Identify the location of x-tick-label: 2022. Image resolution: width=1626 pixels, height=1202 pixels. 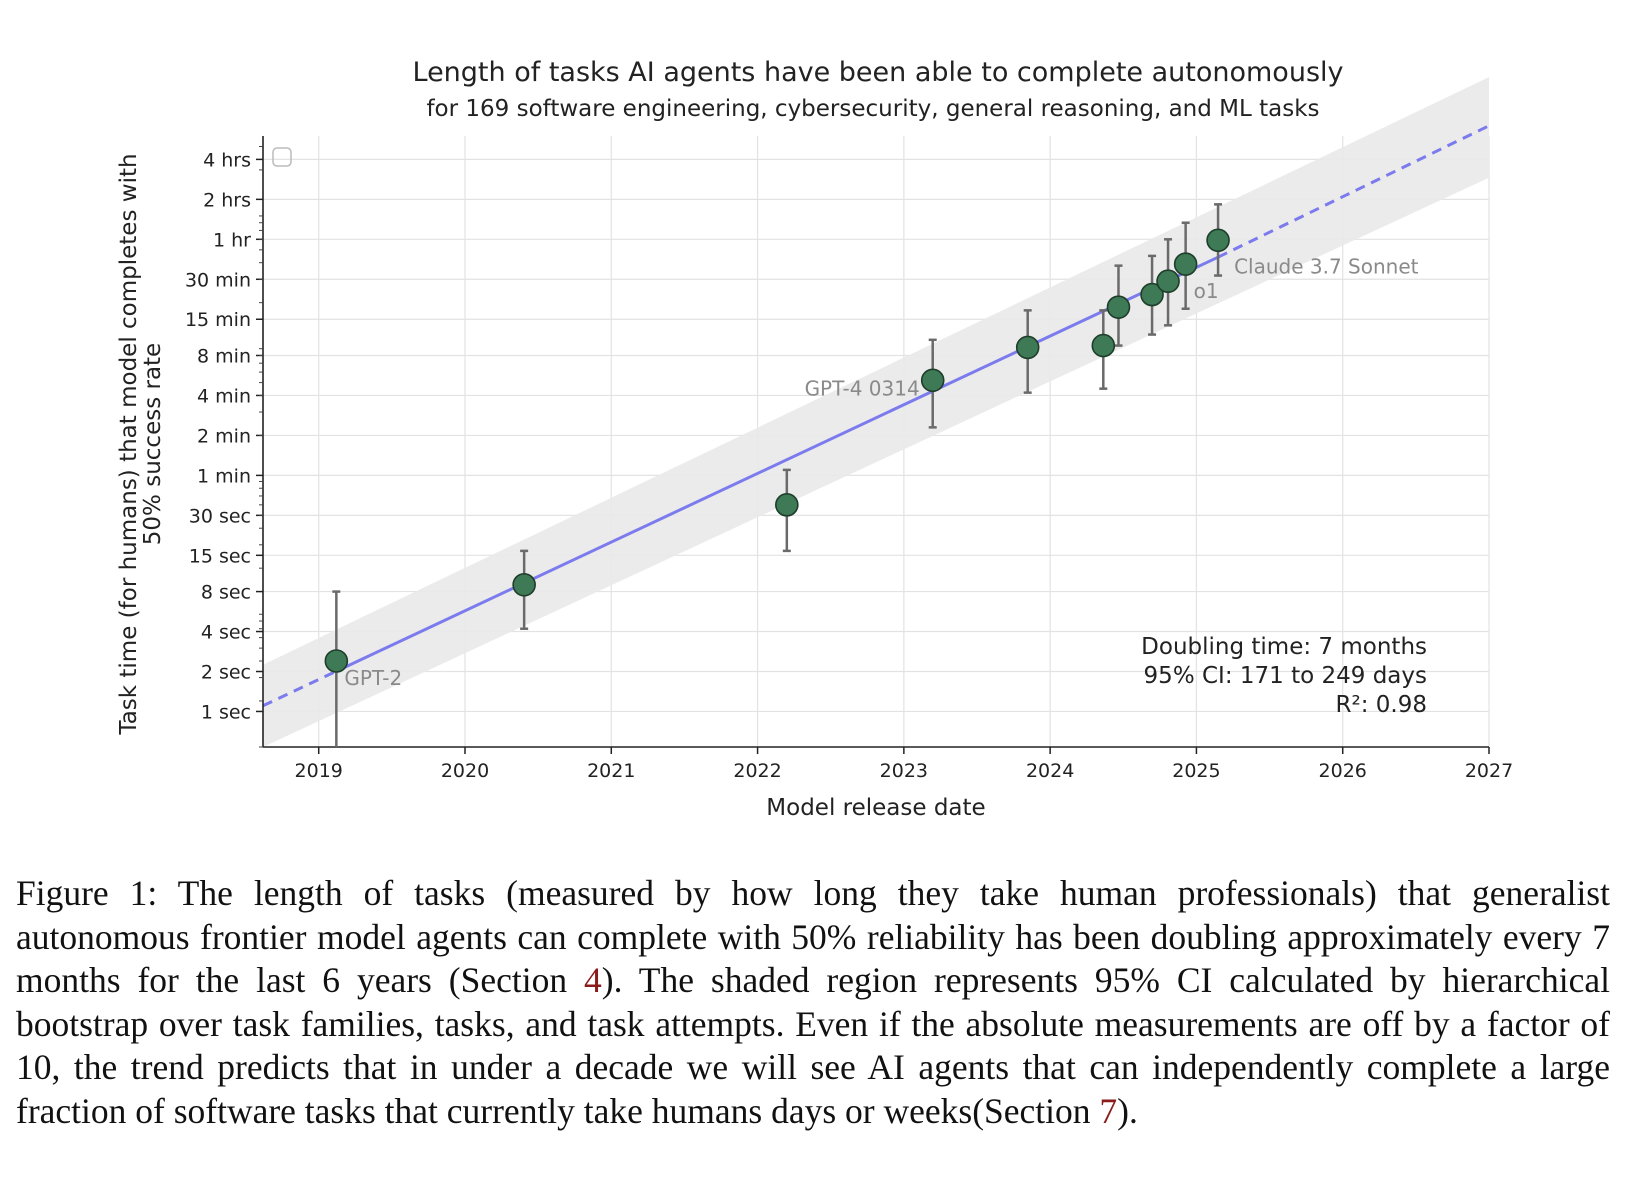
(757, 771).